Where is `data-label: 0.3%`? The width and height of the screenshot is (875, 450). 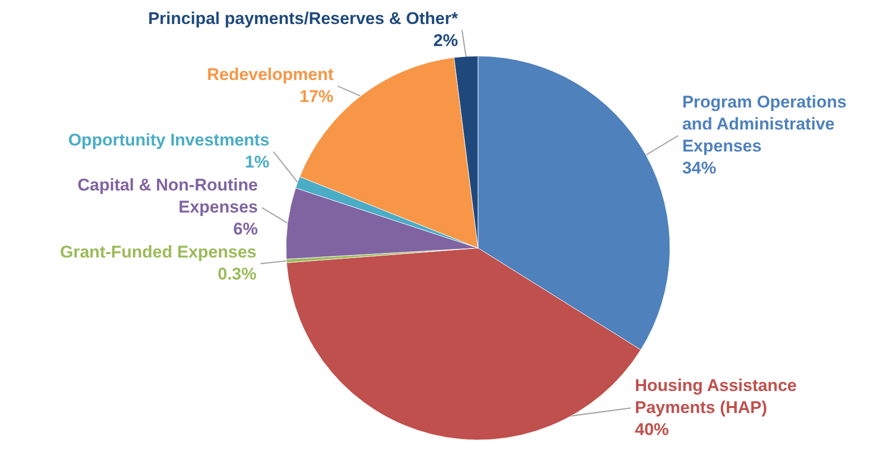 data-label: 0.3% is located at coordinates (237, 274).